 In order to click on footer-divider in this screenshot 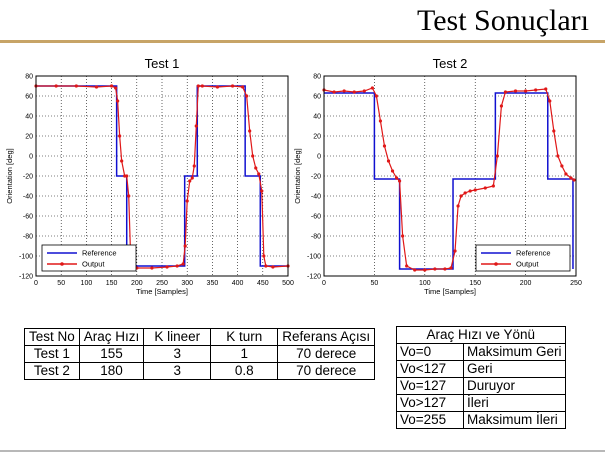, I will do `click(302, 451)`.